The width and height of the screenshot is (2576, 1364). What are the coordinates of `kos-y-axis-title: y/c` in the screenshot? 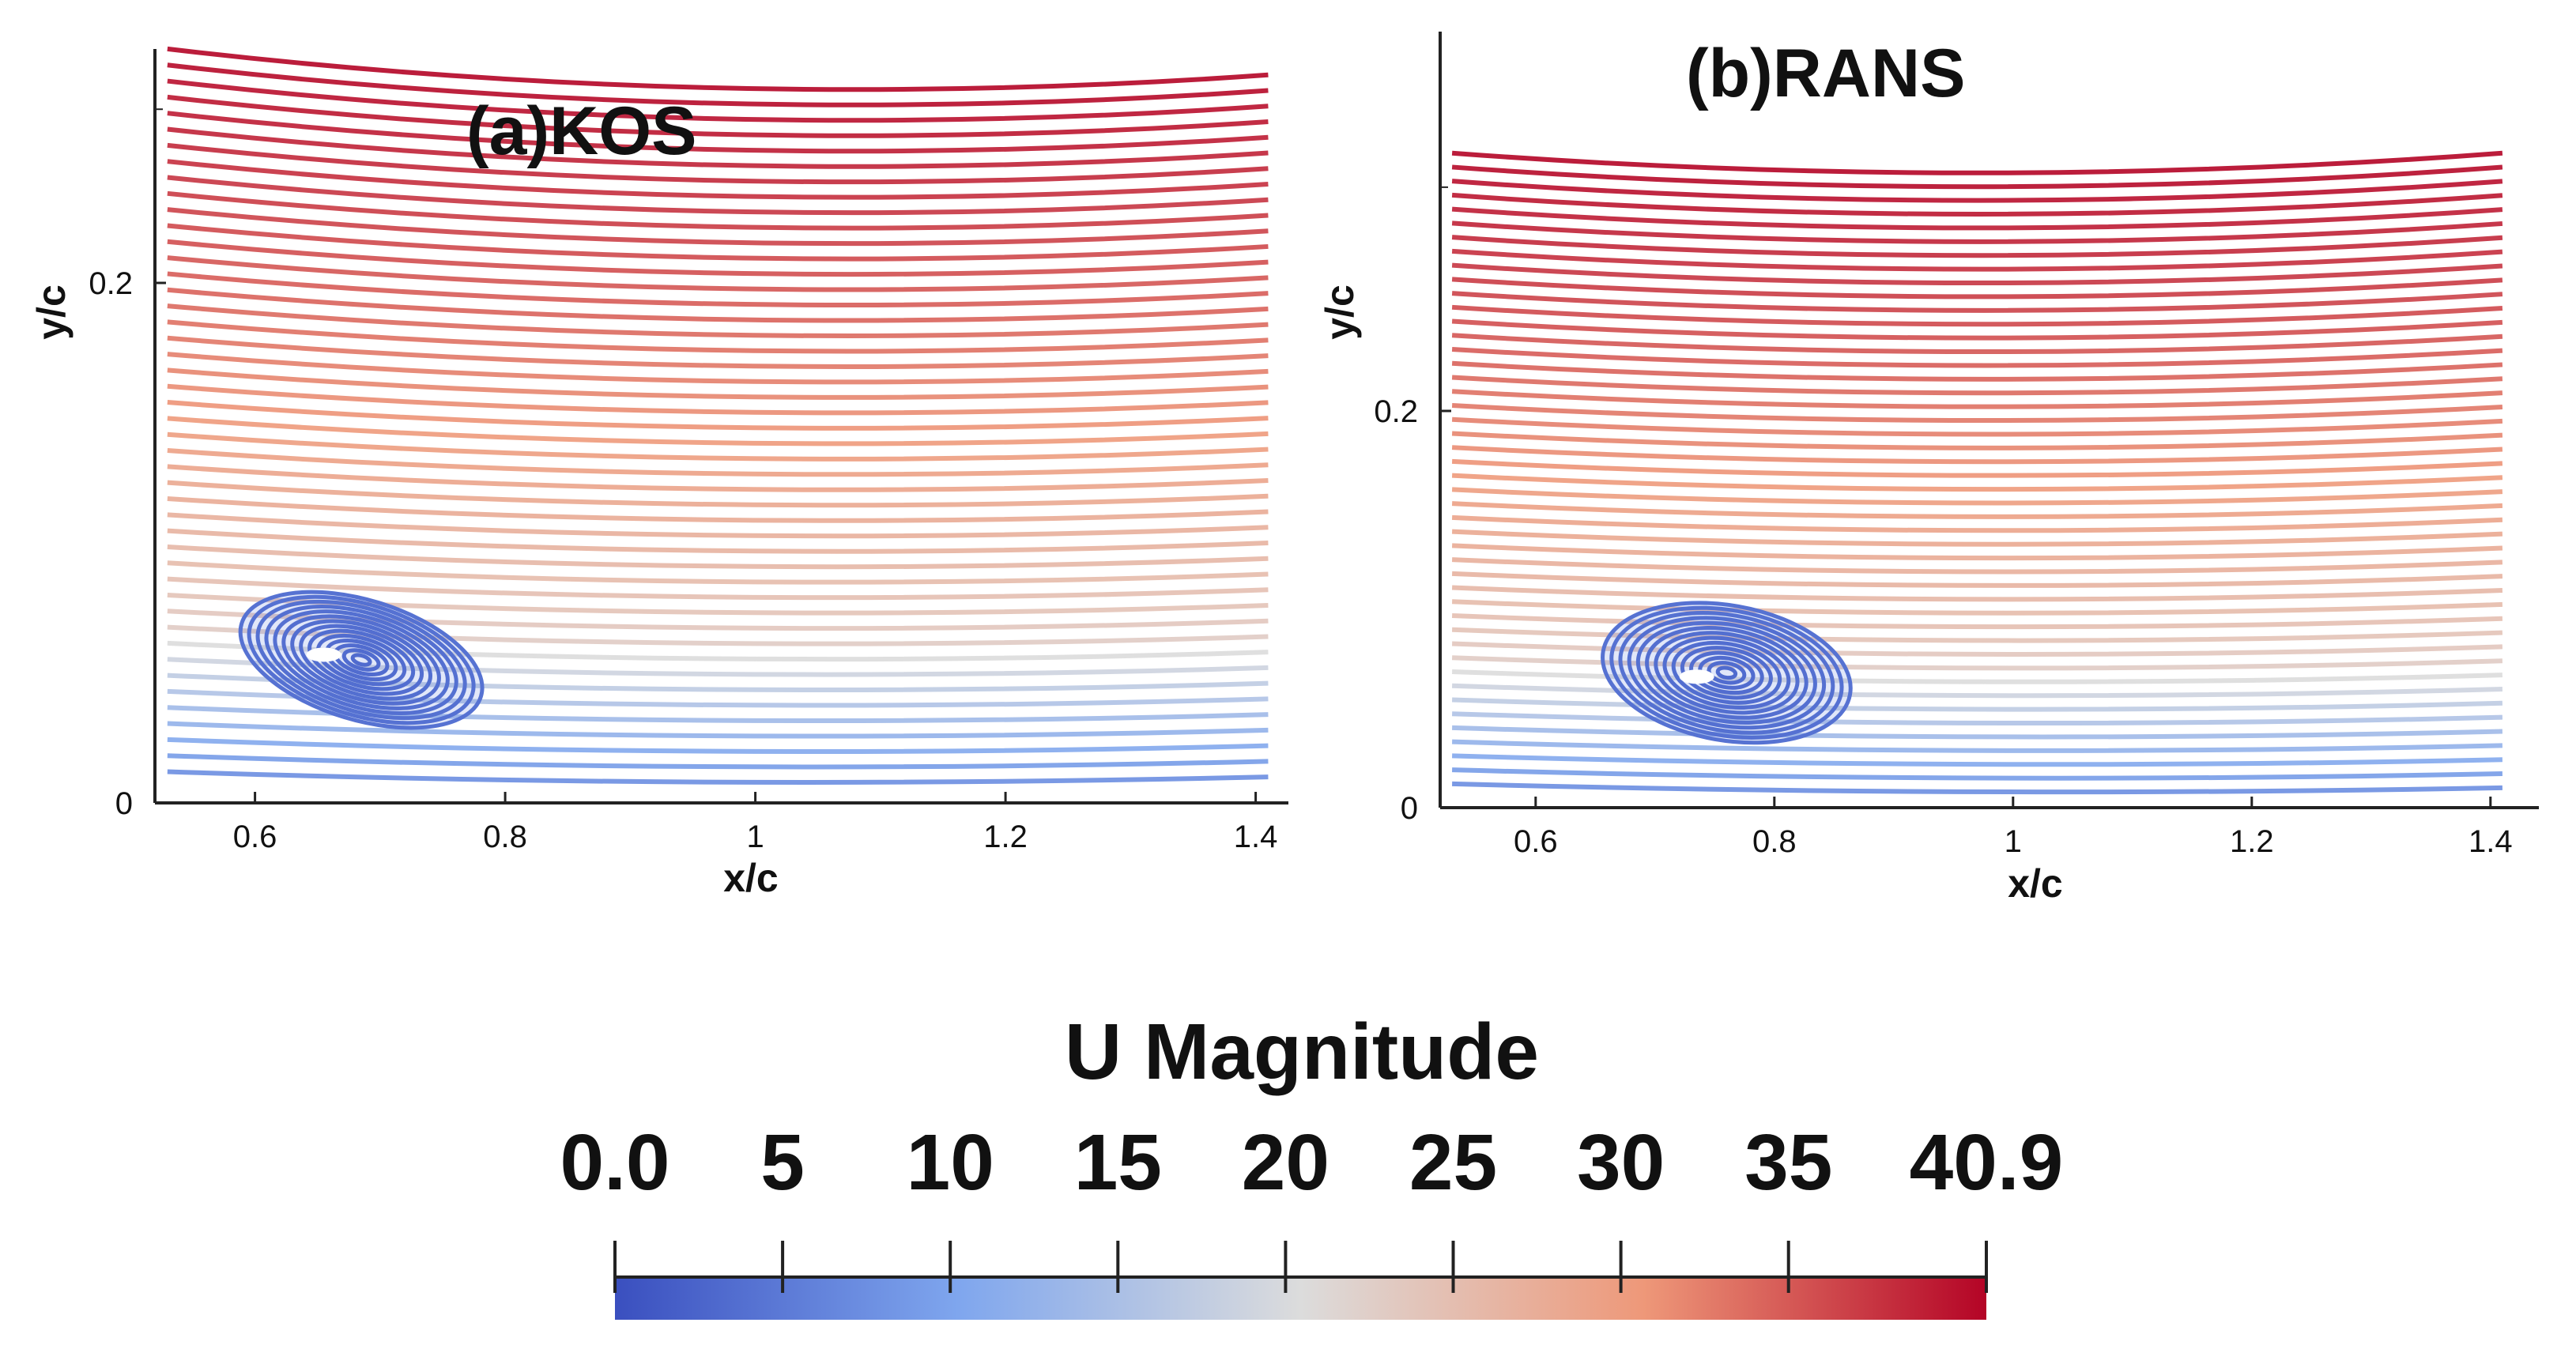 It's located at (52, 312).